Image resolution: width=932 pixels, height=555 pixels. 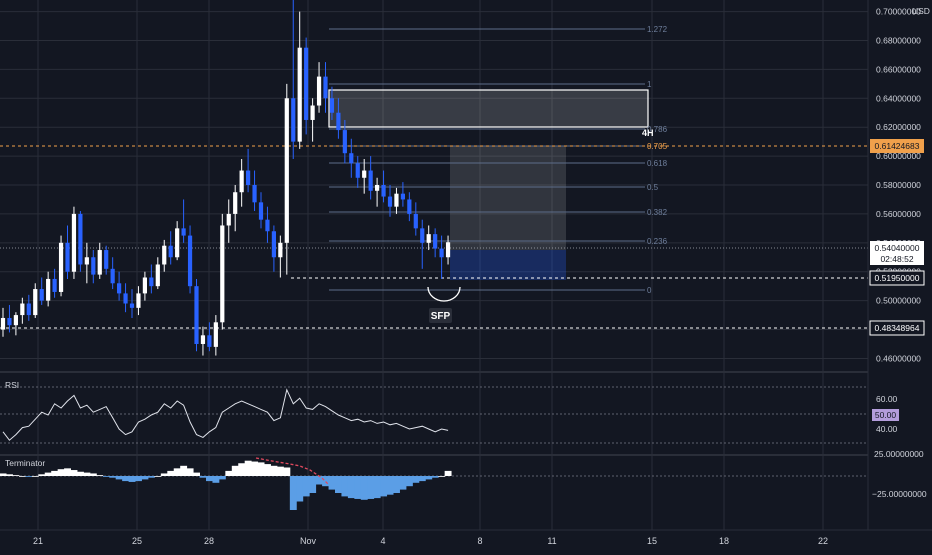 I want to click on terminator-title: Terminator, so click(x=25, y=463).